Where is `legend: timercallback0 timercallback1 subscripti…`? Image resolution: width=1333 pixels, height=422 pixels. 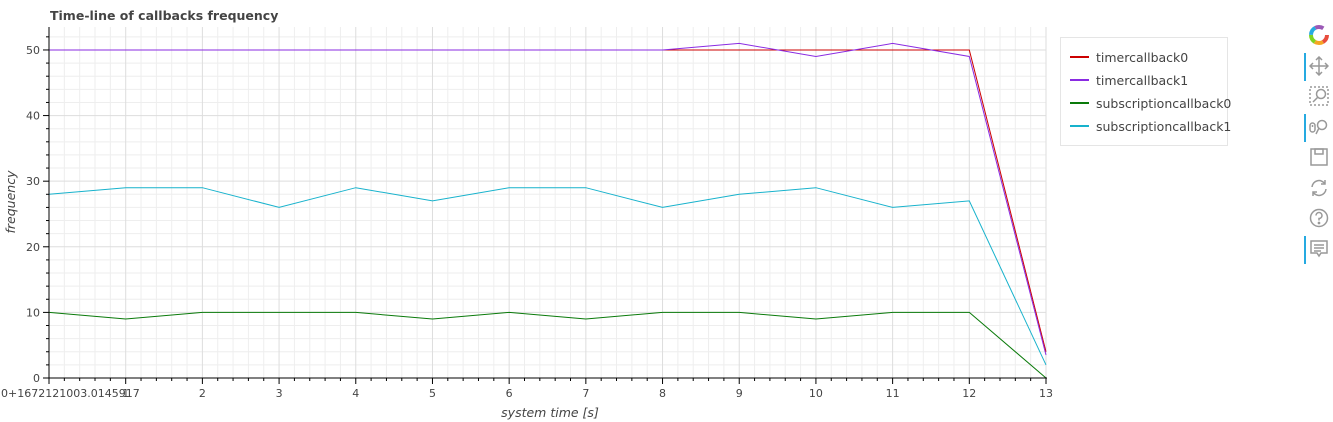 legend: timercallback0 timercallback1 subscripti… is located at coordinates (1145, 91).